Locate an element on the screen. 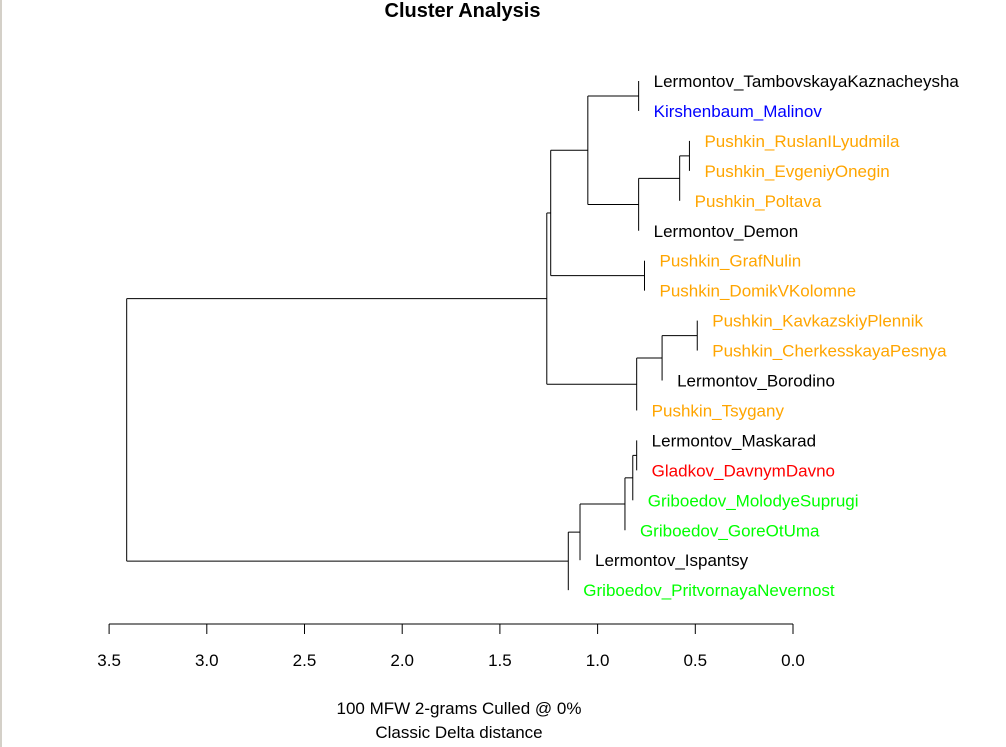  leaf-label: Griboedov_MolodyeSuprugi is located at coordinates (753, 500).